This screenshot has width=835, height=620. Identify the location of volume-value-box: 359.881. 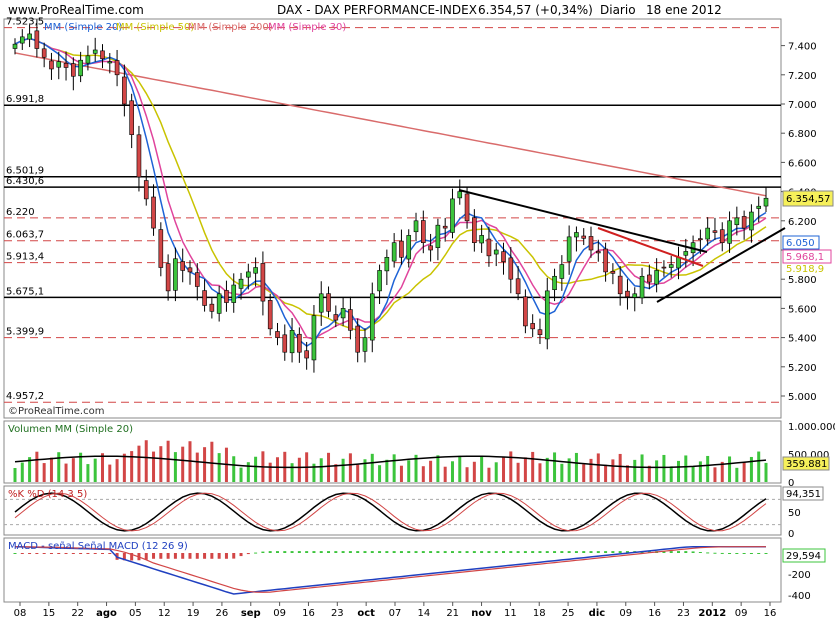
(806, 463).